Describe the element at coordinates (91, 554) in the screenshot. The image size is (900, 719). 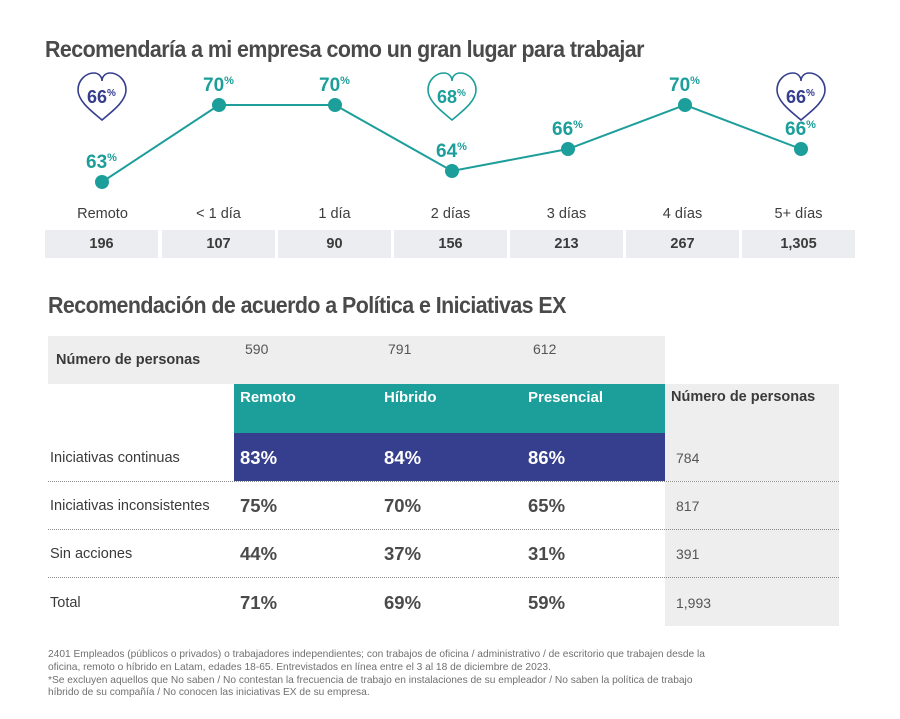
I see `row-label: Sin acciones` at that location.